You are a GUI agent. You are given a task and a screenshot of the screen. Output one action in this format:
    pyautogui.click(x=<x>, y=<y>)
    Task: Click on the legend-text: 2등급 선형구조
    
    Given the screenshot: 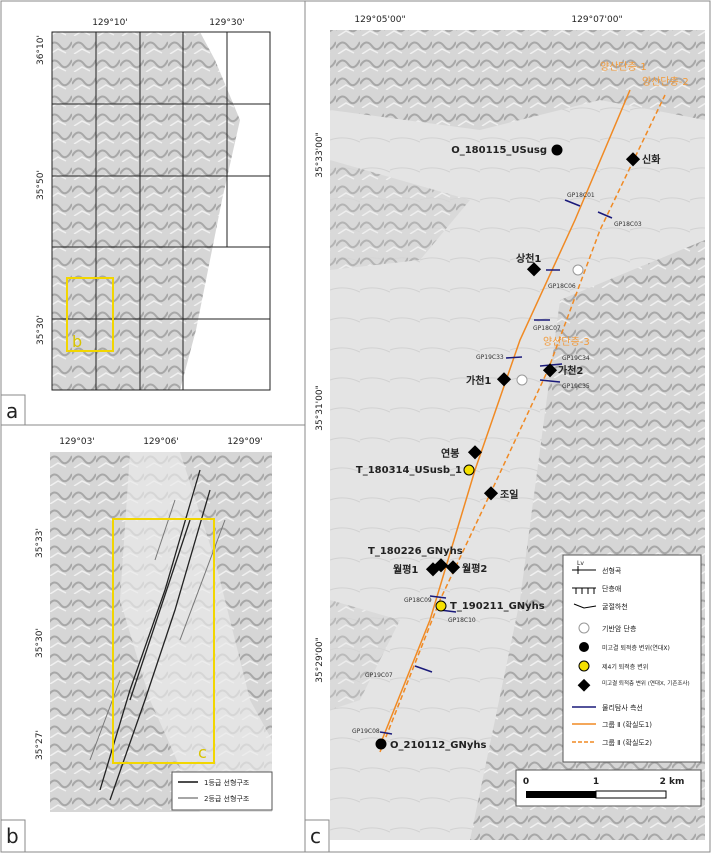 What is the action you would take?
    pyautogui.click(x=227, y=798)
    